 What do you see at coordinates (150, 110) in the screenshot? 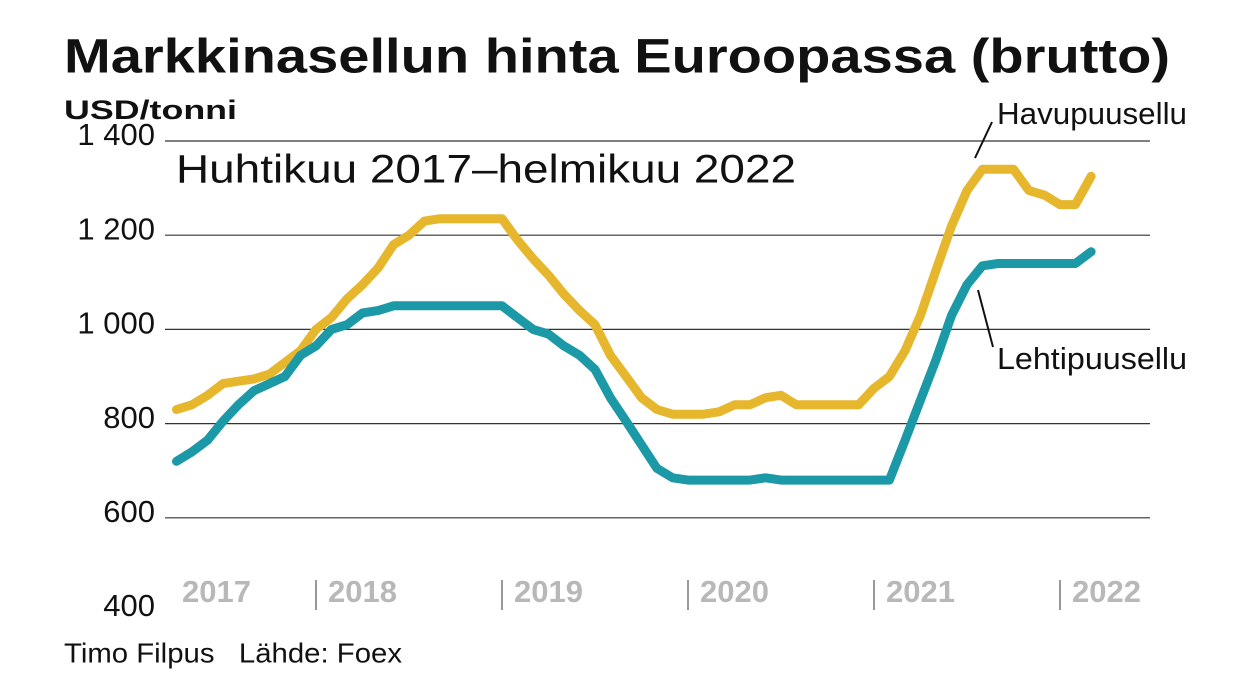
I see `y-axis-label: USD/tonni` at bounding box center [150, 110].